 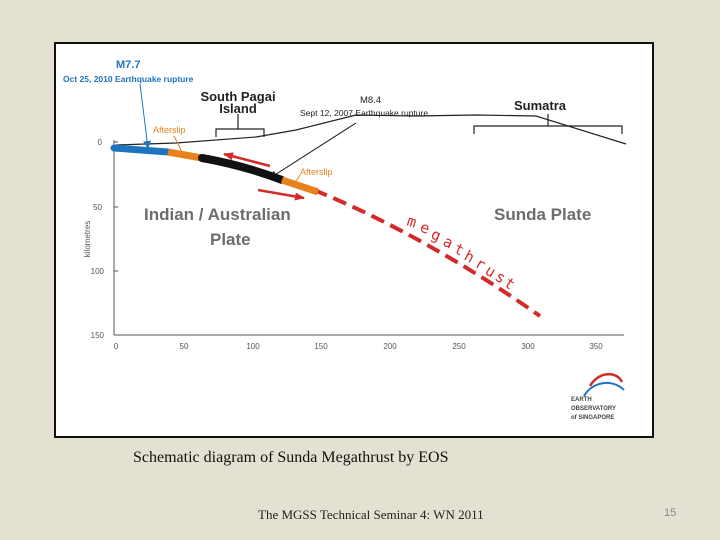 What do you see at coordinates (104, 239) in the screenshot?
I see `y-axis-ticks: 0 50 100 150` at bounding box center [104, 239].